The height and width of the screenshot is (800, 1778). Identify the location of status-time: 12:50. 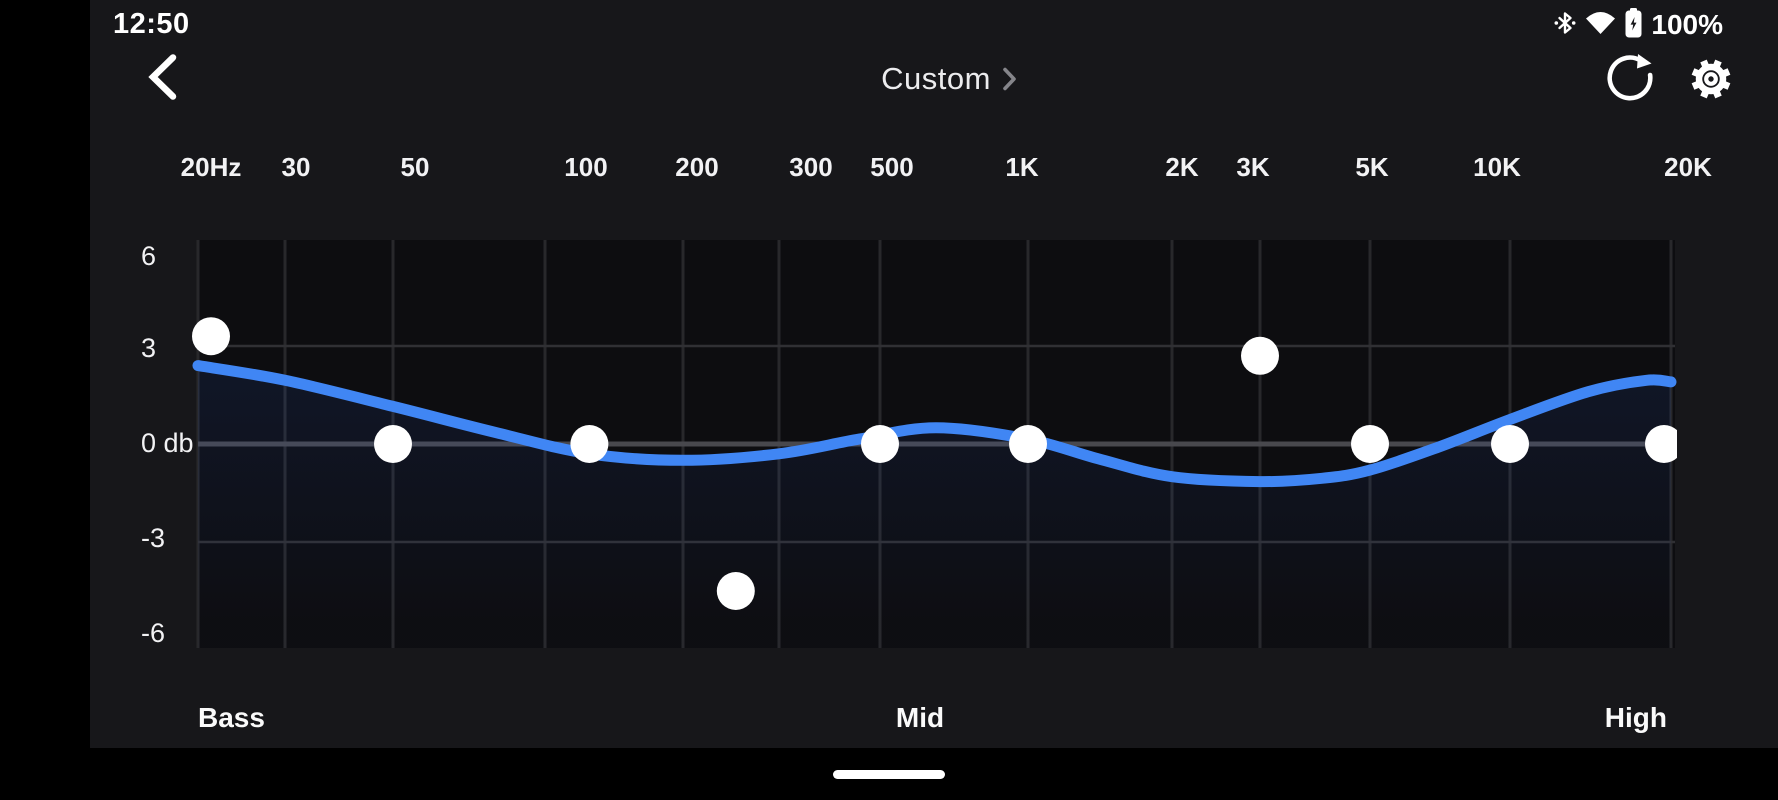
(151, 24).